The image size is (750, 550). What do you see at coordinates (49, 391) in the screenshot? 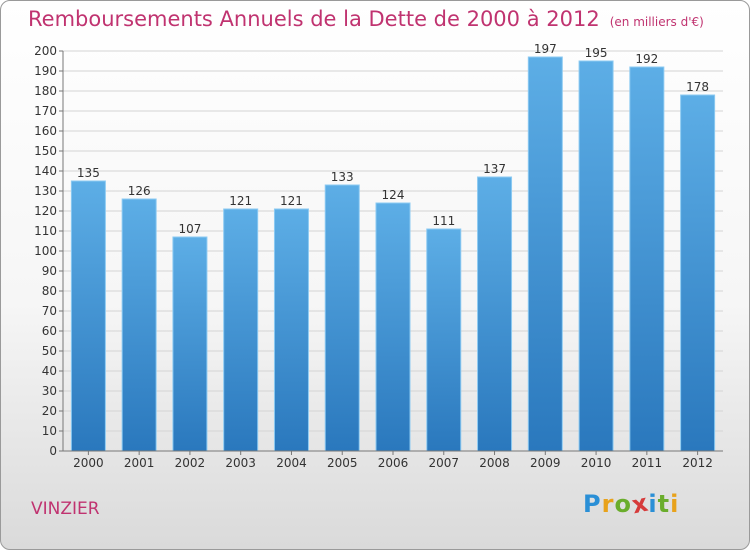
I see `y-tick-label: 30` at bounding box center [49, 391].